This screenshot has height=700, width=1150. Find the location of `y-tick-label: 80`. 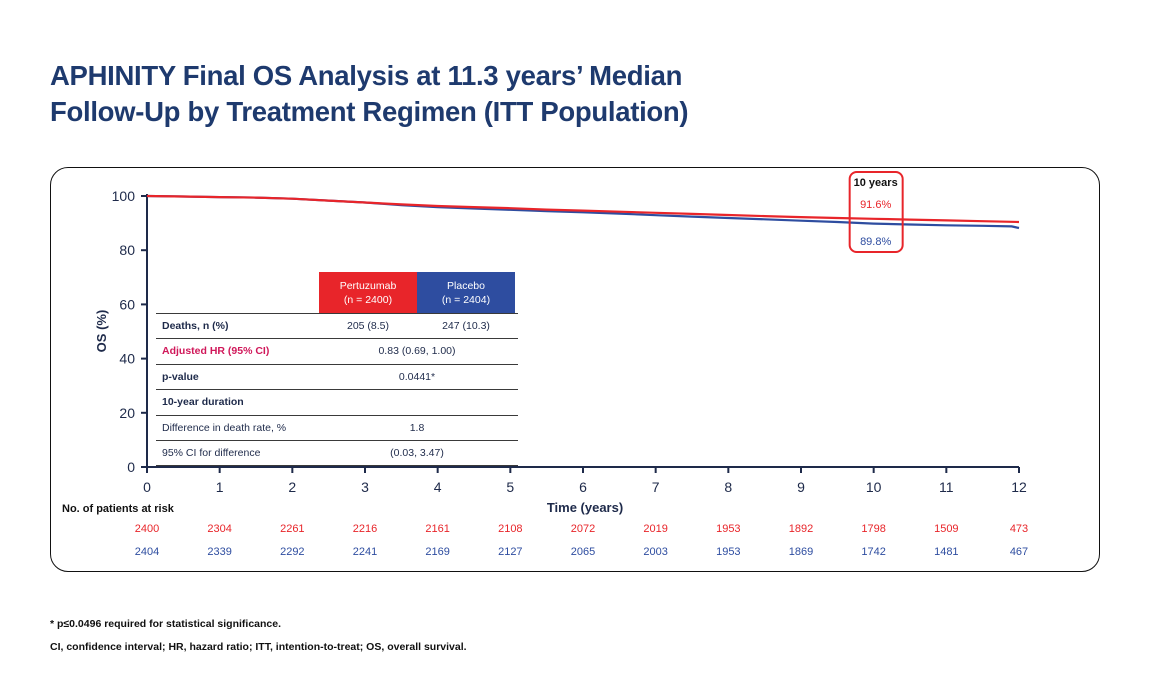

y-tick-label: 80 is located at coordinates (127, 250).